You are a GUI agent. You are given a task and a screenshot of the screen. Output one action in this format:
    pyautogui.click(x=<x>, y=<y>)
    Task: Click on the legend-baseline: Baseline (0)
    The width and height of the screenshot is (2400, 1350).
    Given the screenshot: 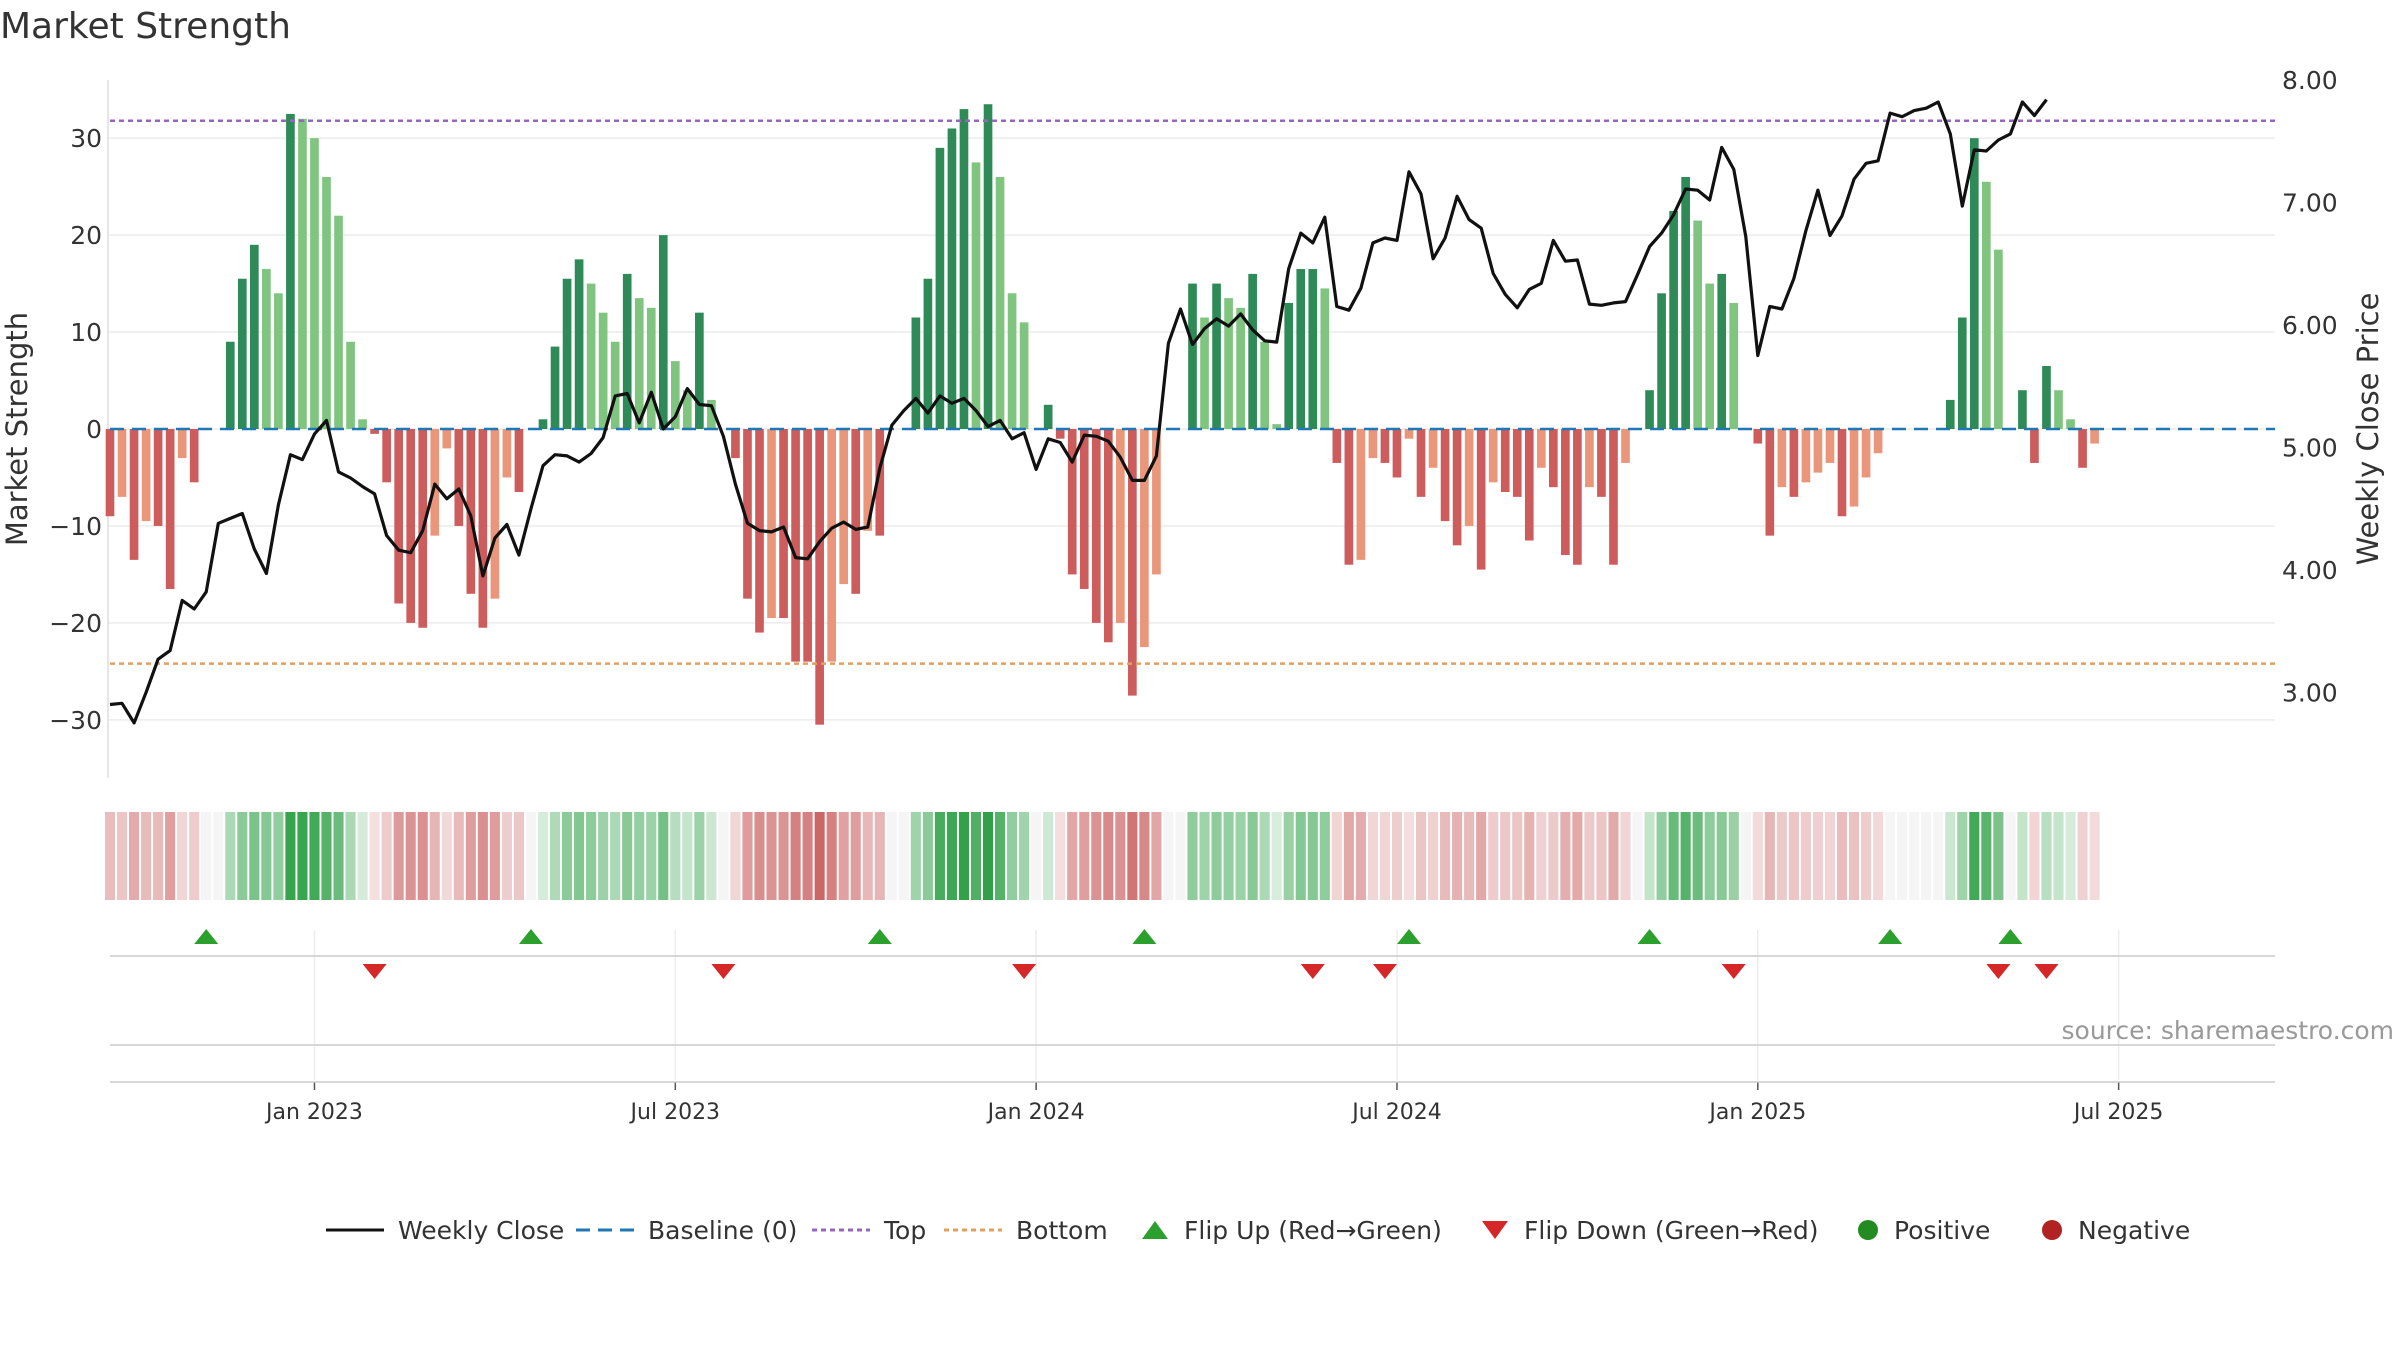 What is the action you would take?
    pyautogui.click(x=686, y=1230)
    